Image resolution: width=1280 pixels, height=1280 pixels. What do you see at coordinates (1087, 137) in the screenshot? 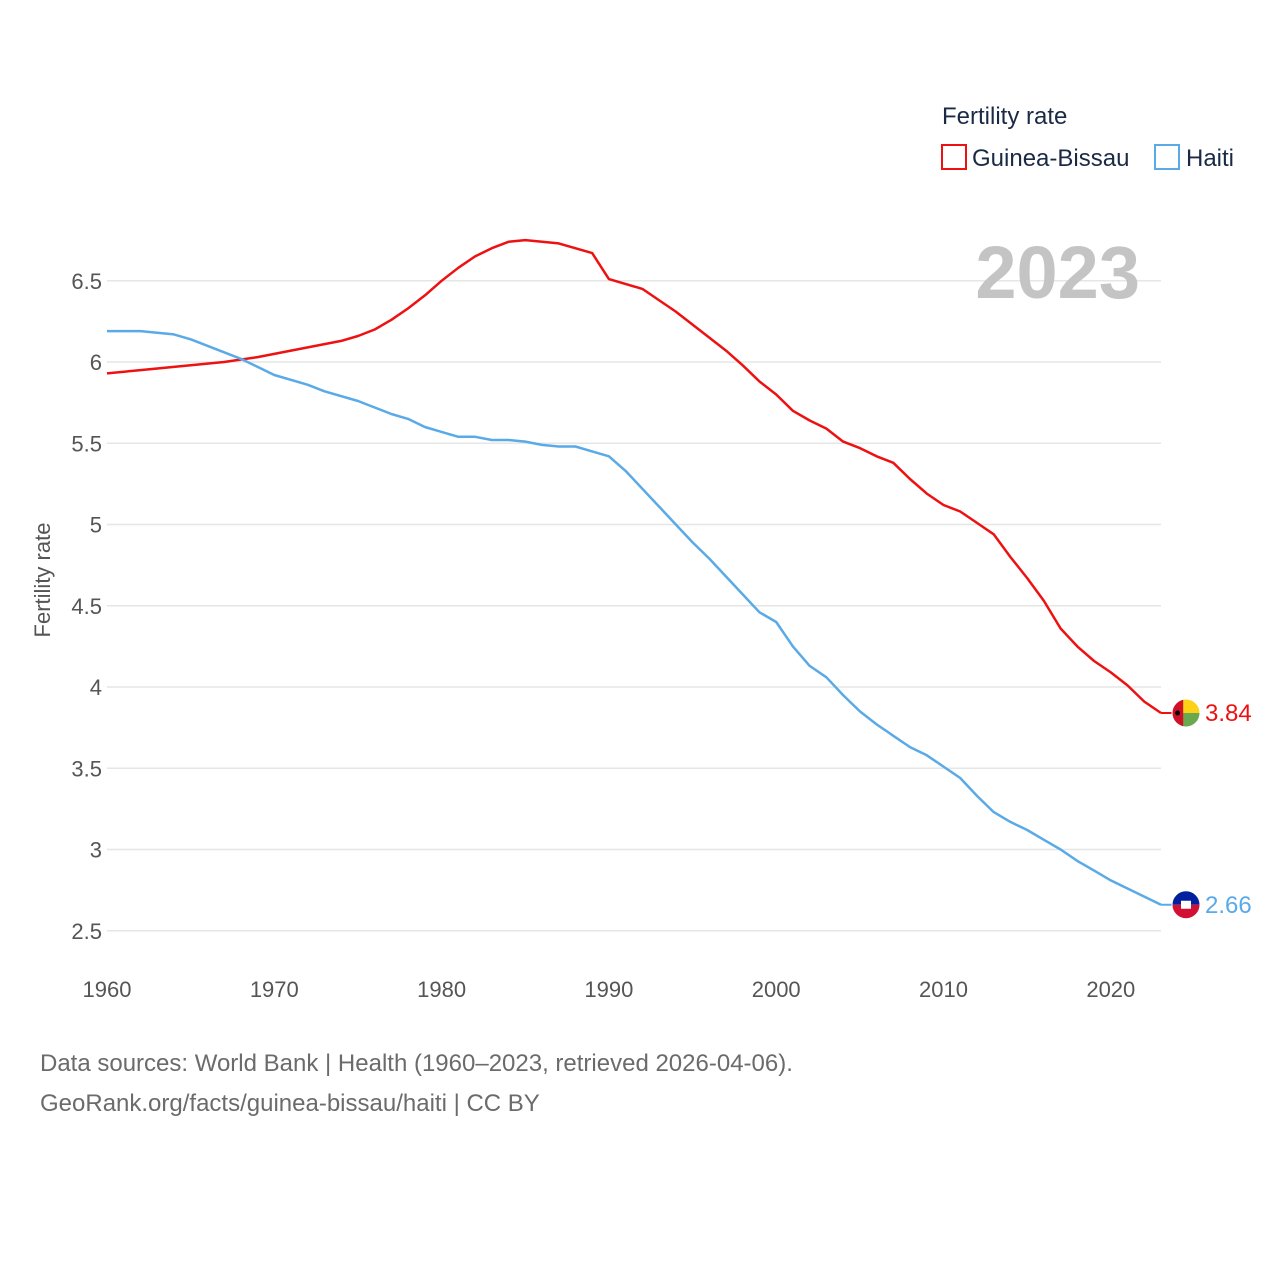
I see `legend: Fertility rate Guinea-Bissau Haiti` at bounding box center [1087, 137].